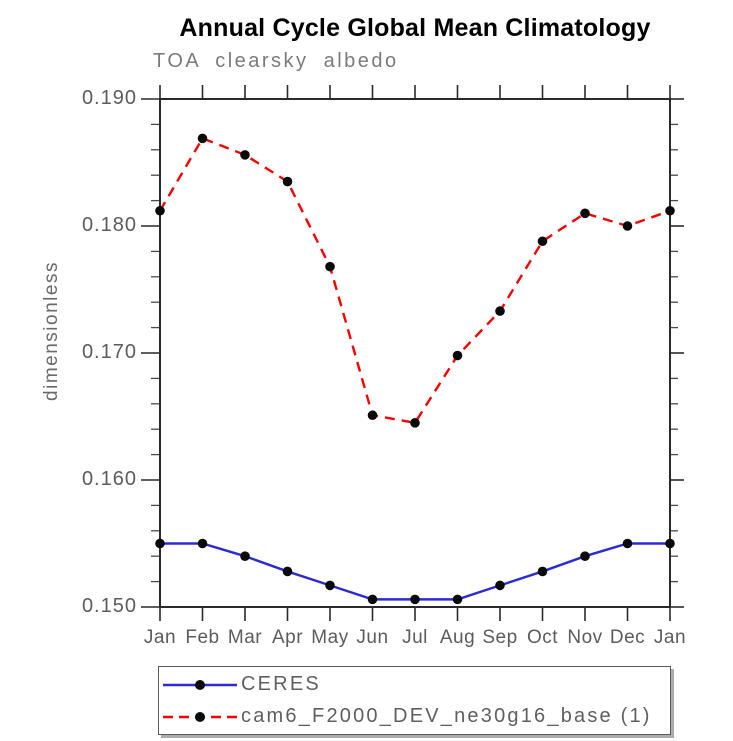  Describe the element at coordinates (109, 352) in the screenshot. I see `y-tick-label: 0.170` at that location.